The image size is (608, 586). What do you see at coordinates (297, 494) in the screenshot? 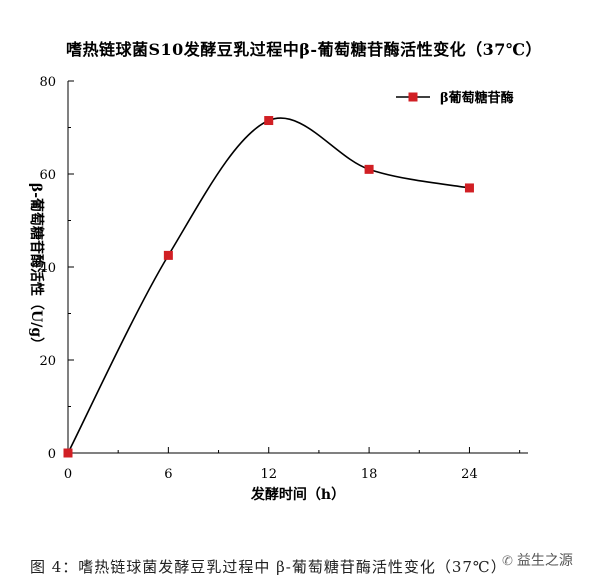
I see `x-axis-label: 发酵时间（h）` at bounding box center [297, 494].